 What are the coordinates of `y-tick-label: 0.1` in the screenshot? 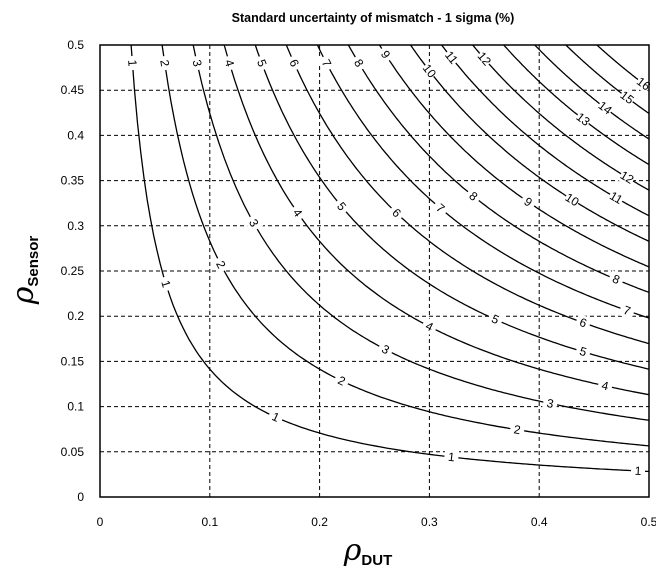 It's located at (75, 407).